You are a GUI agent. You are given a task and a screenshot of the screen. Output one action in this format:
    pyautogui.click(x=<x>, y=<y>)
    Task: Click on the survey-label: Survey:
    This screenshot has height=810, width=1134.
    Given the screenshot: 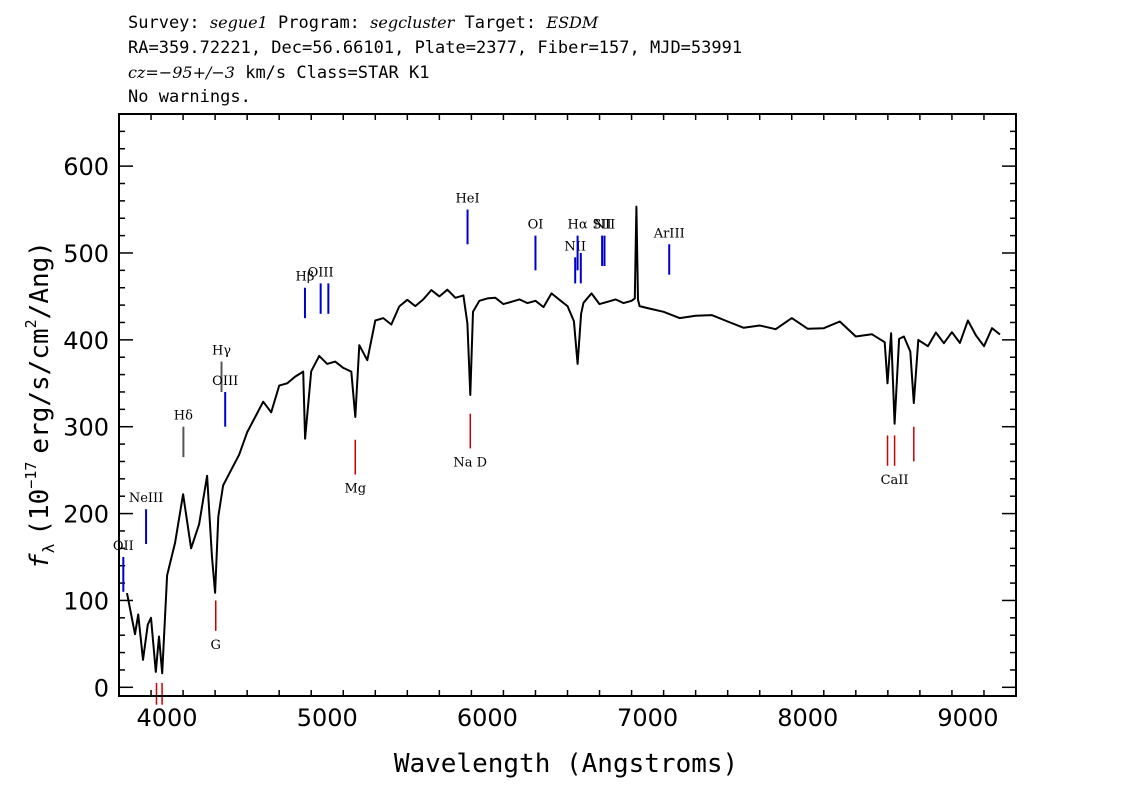 What is the action you would take?
    pyautogui.click(x=164, y=23)
    